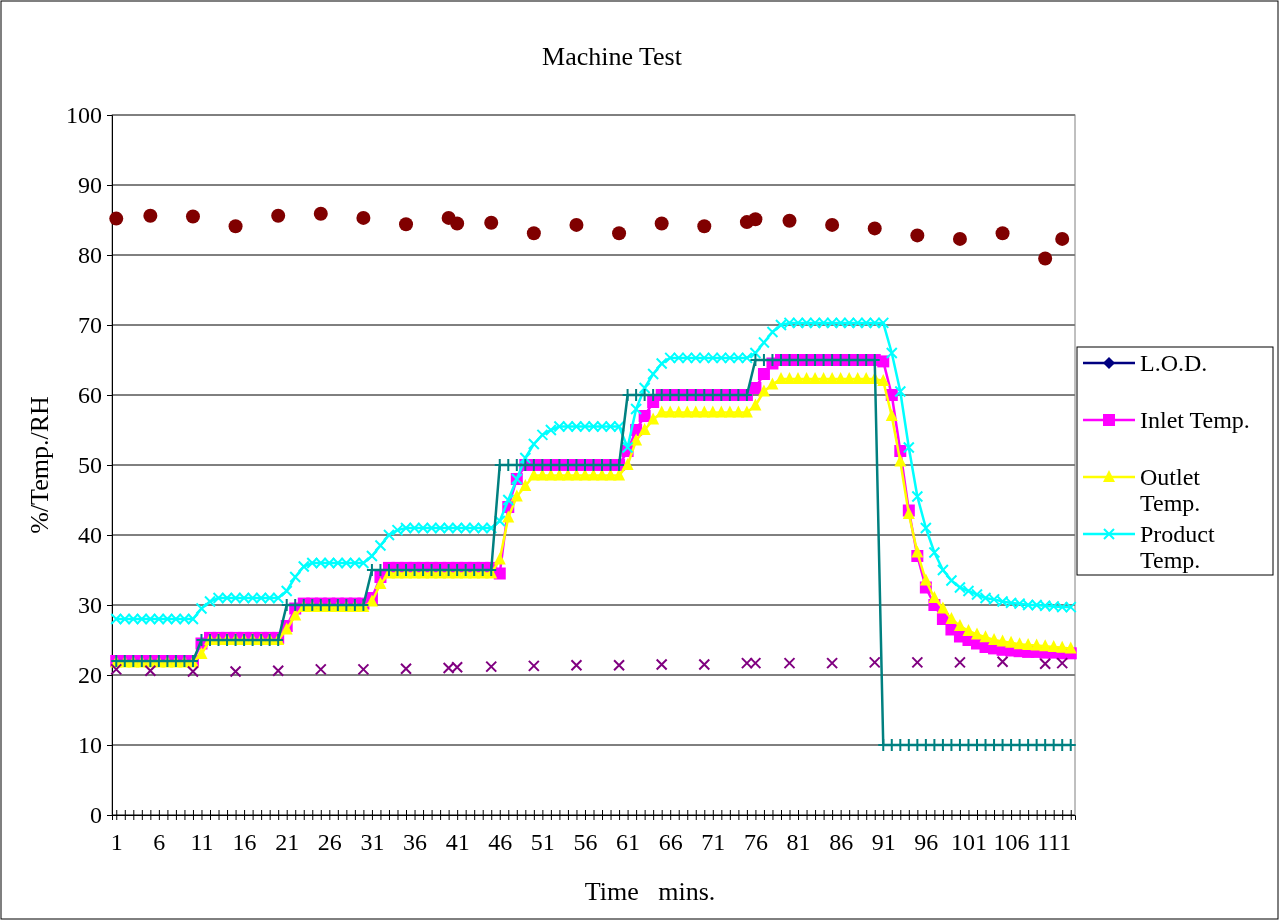 Image resolution: width=1279 pixels, height=920 pixels. I want to click on x-tick-label: 21, so click(287, 842).